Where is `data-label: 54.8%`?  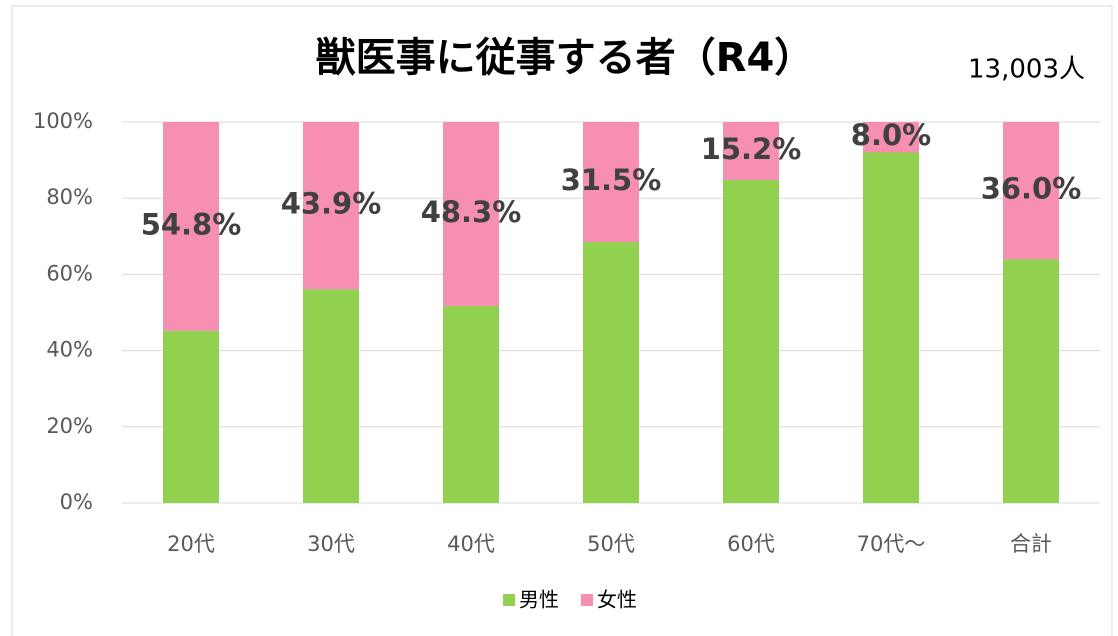 data-label: 54.8% is located at coordinates (191, 224).